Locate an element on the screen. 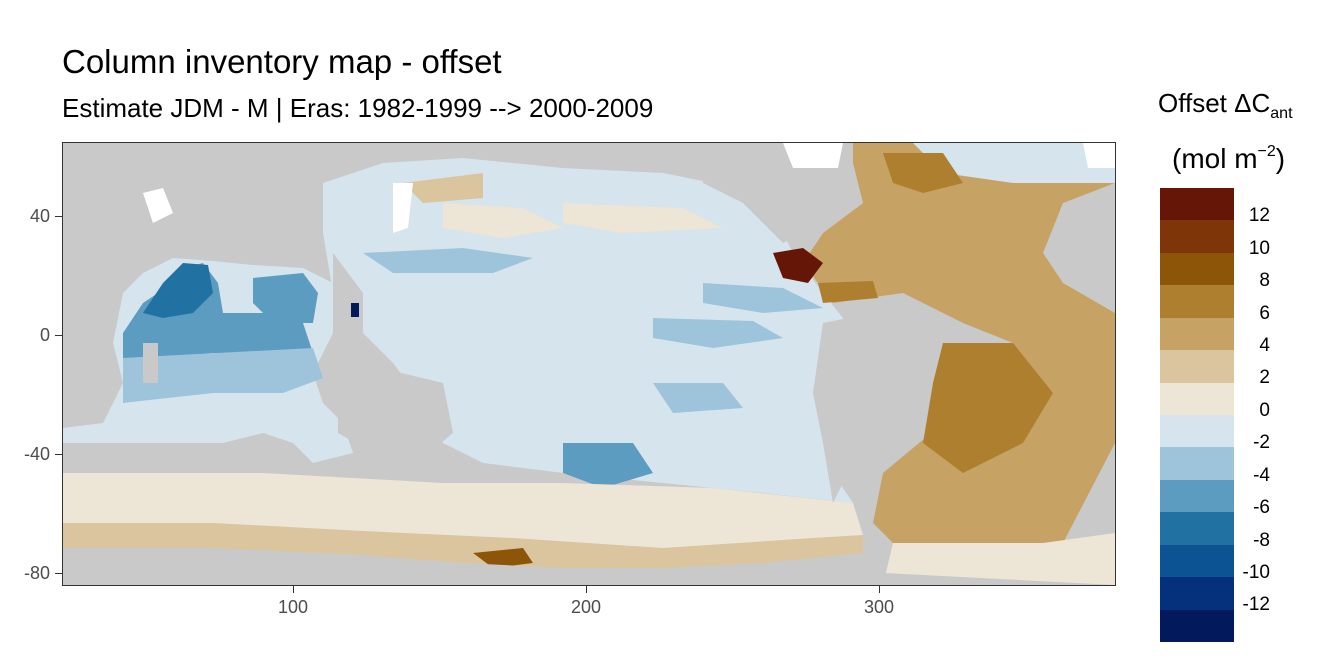 The image size is (1344, 672). australia-land is located at coordinates (395, 414).